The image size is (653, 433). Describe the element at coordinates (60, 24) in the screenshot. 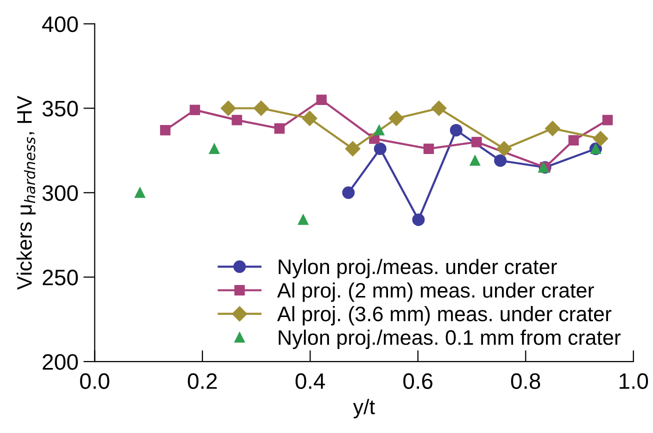

I see `y-tick-label: 400` at that location.